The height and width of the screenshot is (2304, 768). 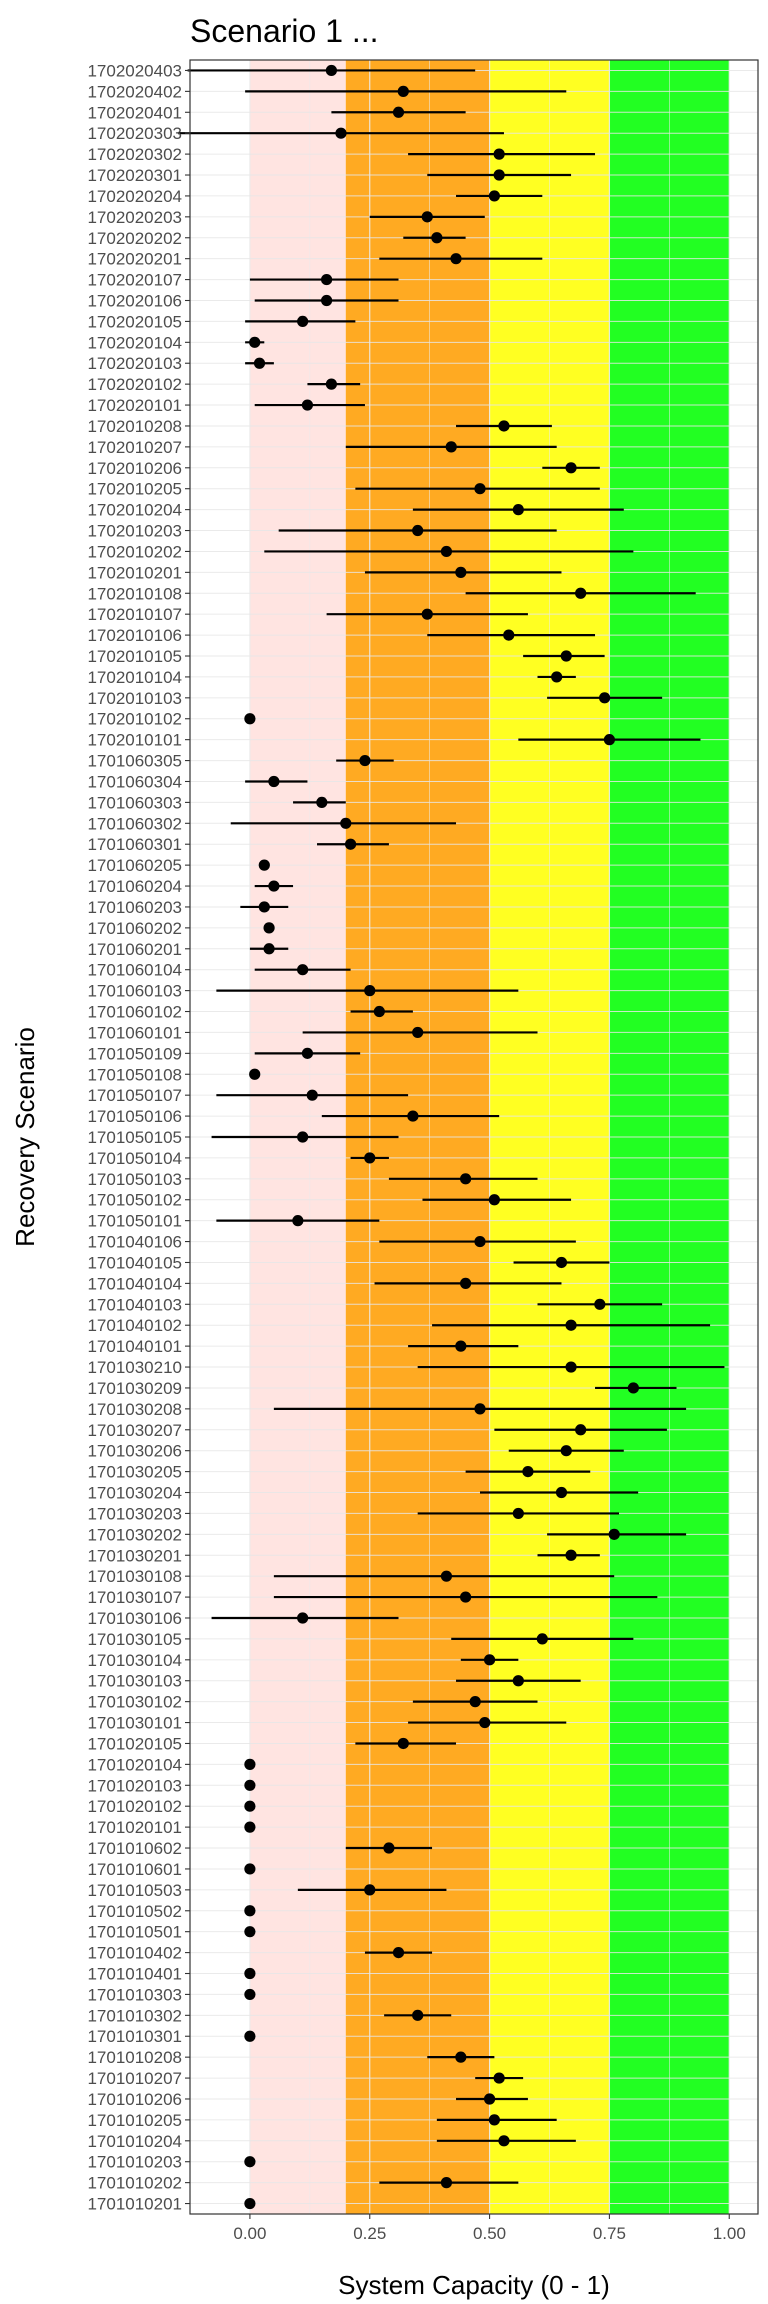 I want to click on y-tick-label: 1702020201, so click(x=134, y=259).